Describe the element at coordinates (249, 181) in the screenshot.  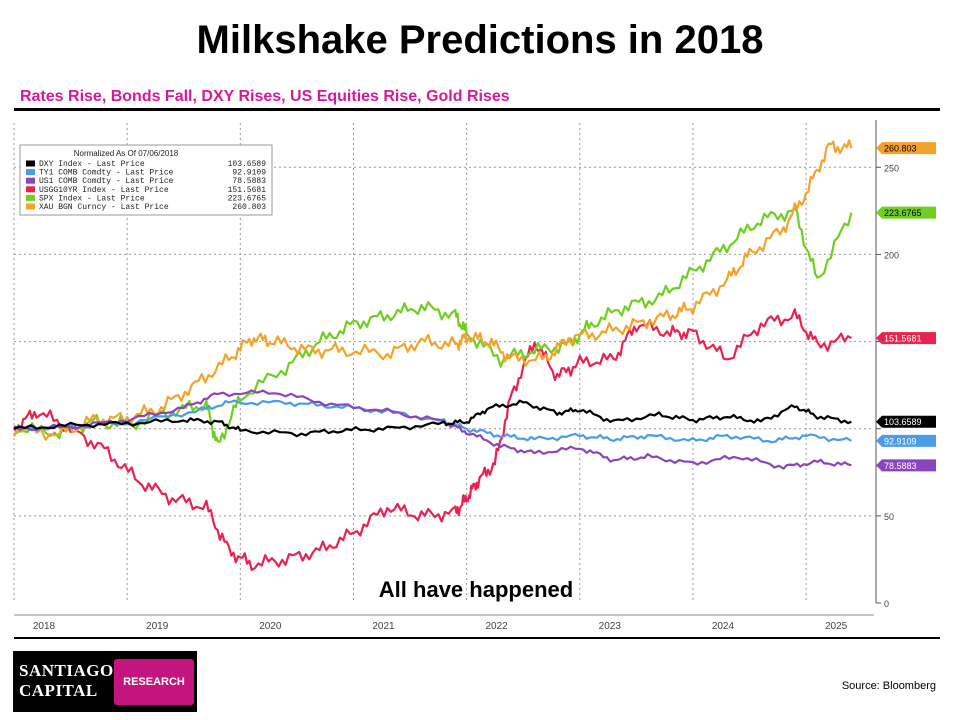
I see `legend-entry-value: 78.5883` at that location.